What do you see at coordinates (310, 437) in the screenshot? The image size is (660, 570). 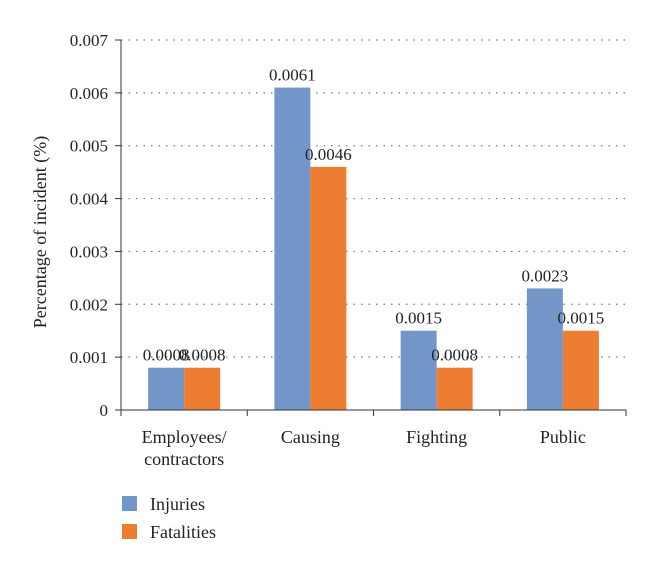 I see `category-label: Causing` at bounding box center [310, 437].